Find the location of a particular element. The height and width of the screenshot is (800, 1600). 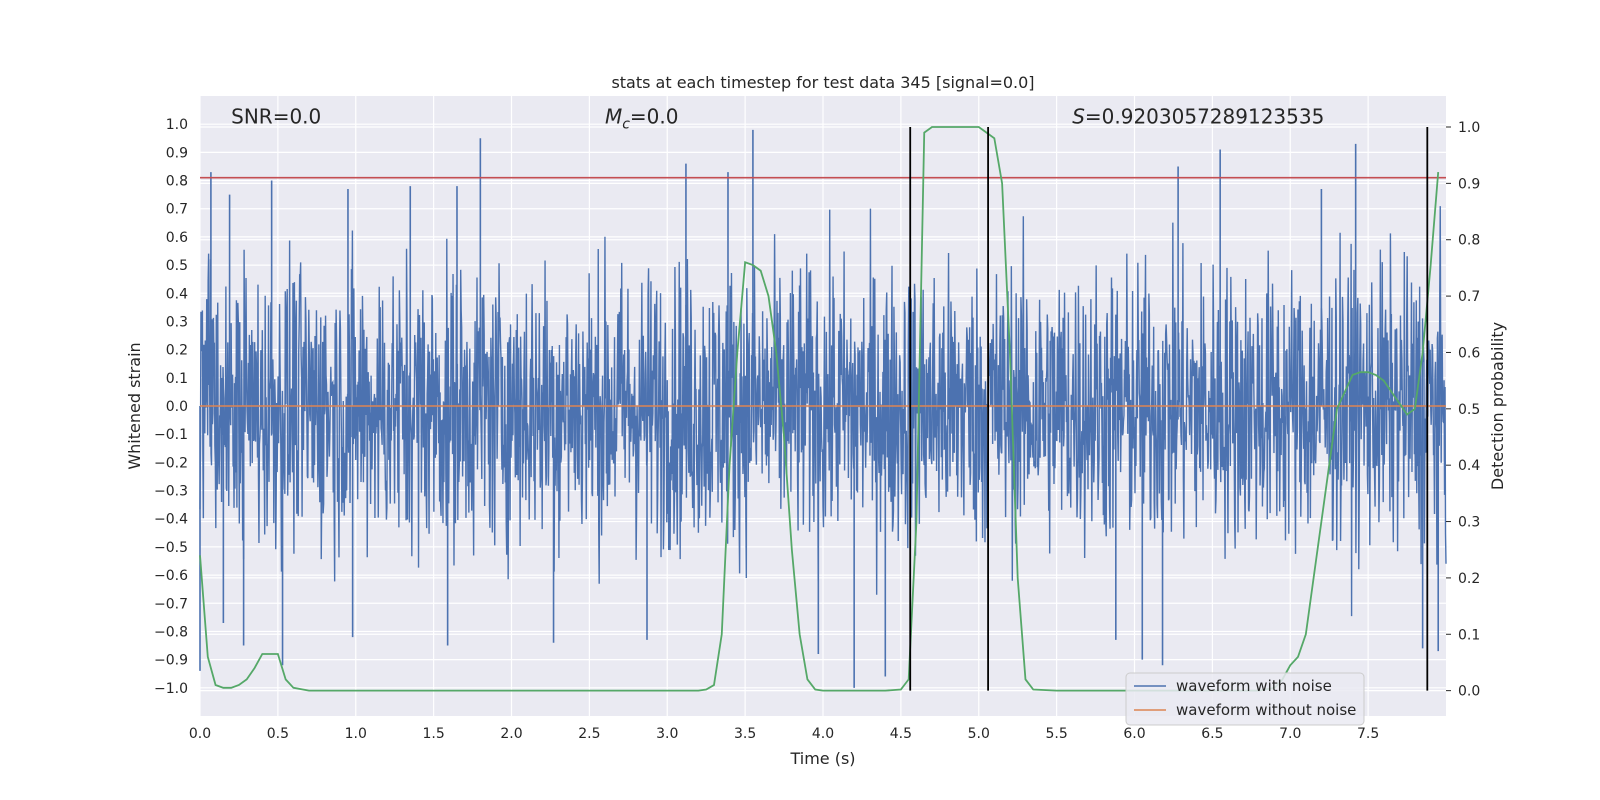

y2-axis-label: Detection probability is located at coordinates (1497, 406).